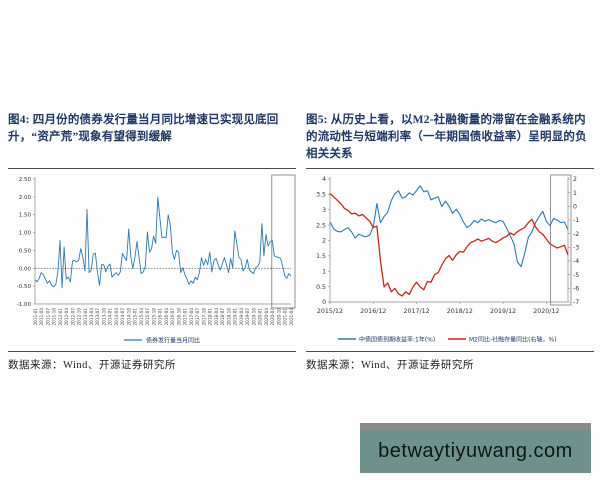 This screenshot has height=480, width=600. I want to click on figure4-bottom-rule, so click(152, 351).